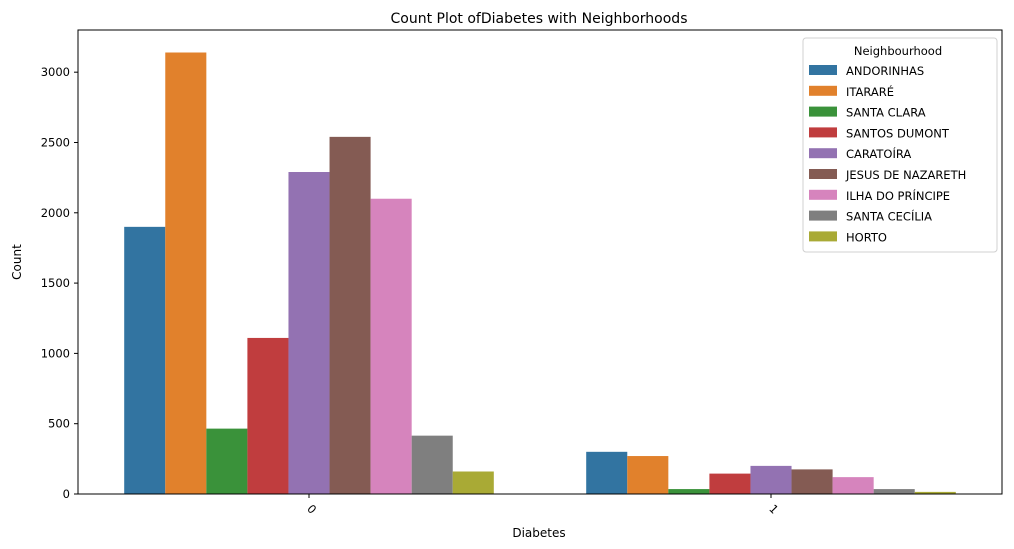 The height and width of the screenshot is (549, 1014). I want to click on chart-title: Count Plot ofDiabetes with Neighborhoods, so click(539, 19).